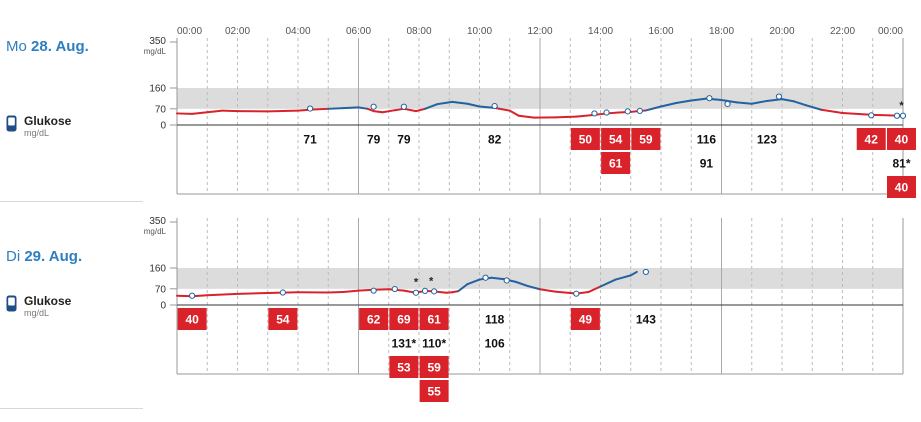  I want to click on date: 28. Aug., so click(60, 46).